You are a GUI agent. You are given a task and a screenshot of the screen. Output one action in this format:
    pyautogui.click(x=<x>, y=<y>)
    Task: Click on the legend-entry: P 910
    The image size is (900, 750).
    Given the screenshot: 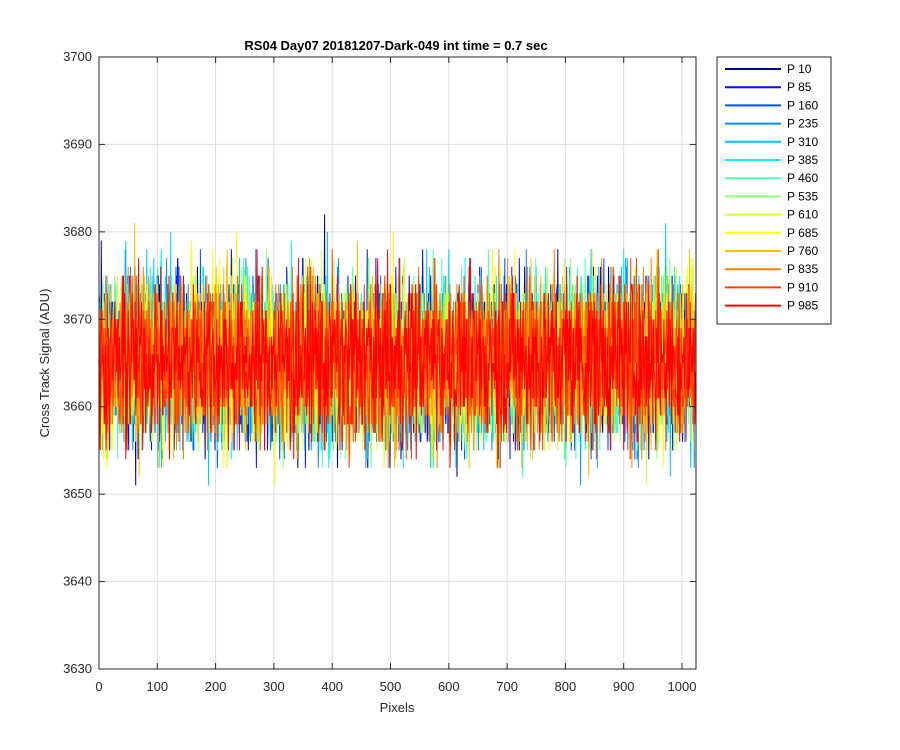 What is the action you would take?
    pyautogui.click(x=802, y=287)
    